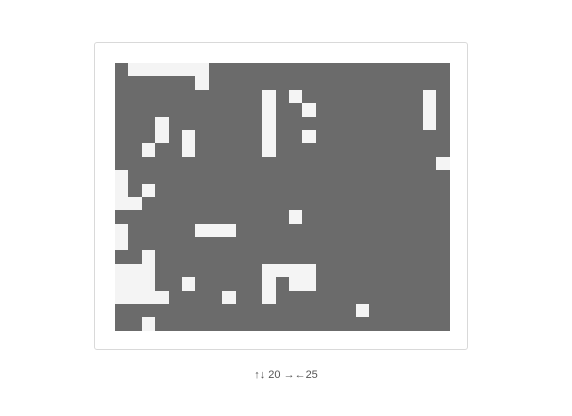 The width and height of the screenshot is (572, 416). What do you see at coordinates (274, 375) in the screenshot?
I see `rows-count: 20` at bounding box center [274, 375].